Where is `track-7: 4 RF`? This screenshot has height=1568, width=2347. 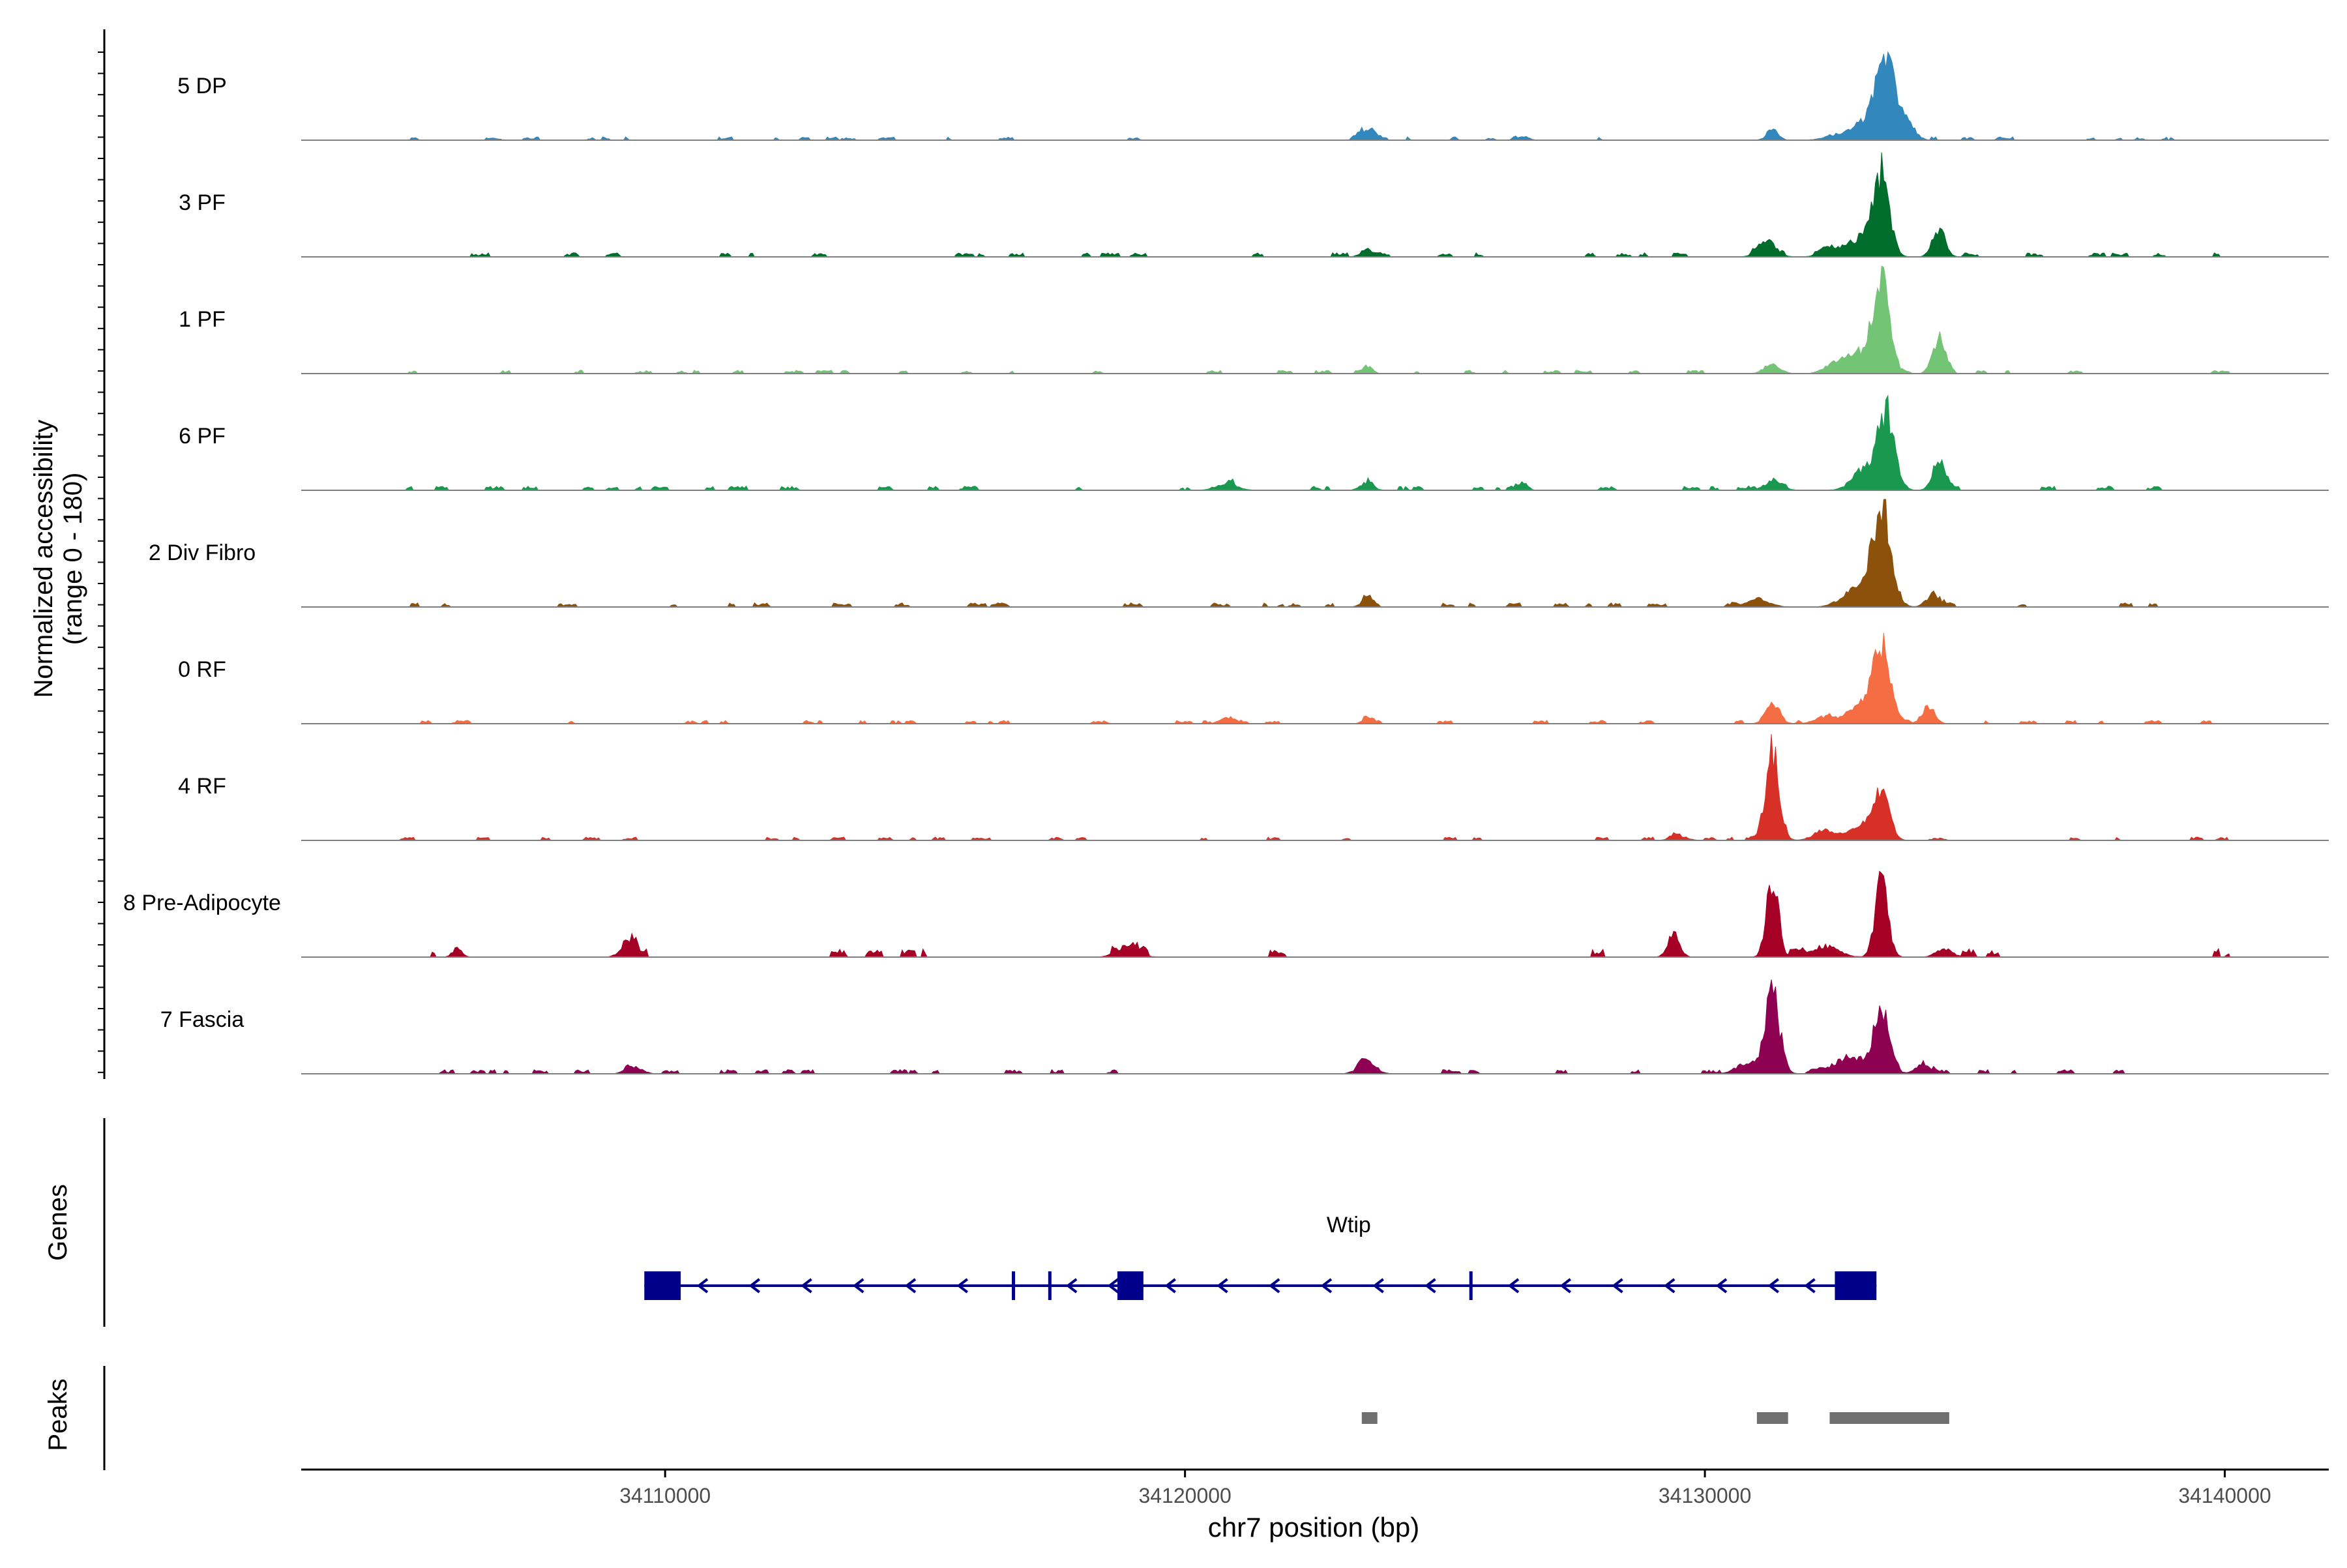
track-7: 4 RF is located at coordinates (1253, 787).